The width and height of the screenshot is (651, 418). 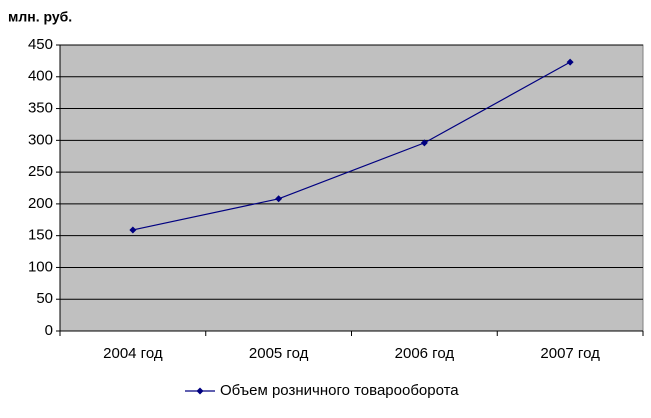 What do you see at coordinates (425, 353) in the screenshot?
I see `x-tick-label: 2006 год` at bounding box center [425, 353].